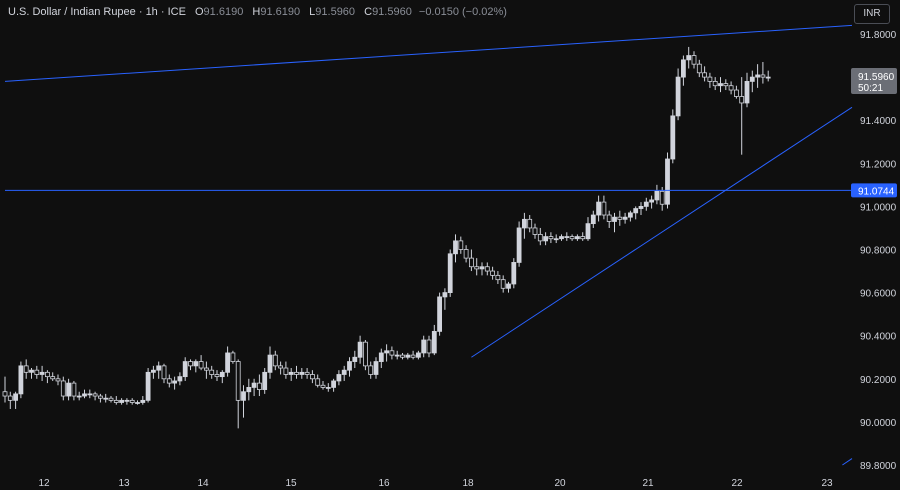  I want to click on close-value: 91.5960, so click(392, 12).